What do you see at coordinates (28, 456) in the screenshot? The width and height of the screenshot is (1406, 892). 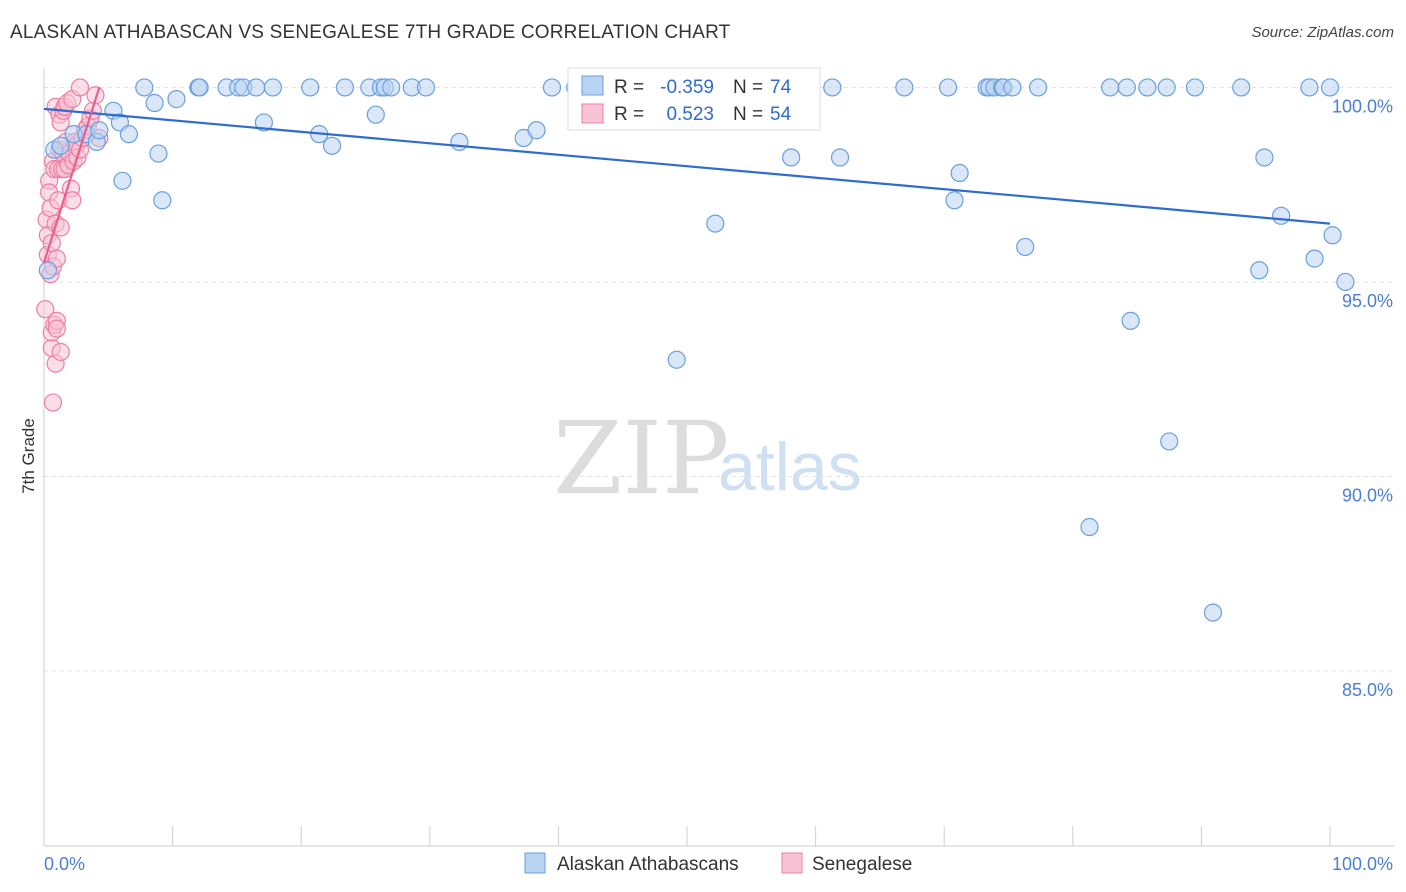 I see `y-axis-label: 7th Grade` at bounding box center [28, 456].